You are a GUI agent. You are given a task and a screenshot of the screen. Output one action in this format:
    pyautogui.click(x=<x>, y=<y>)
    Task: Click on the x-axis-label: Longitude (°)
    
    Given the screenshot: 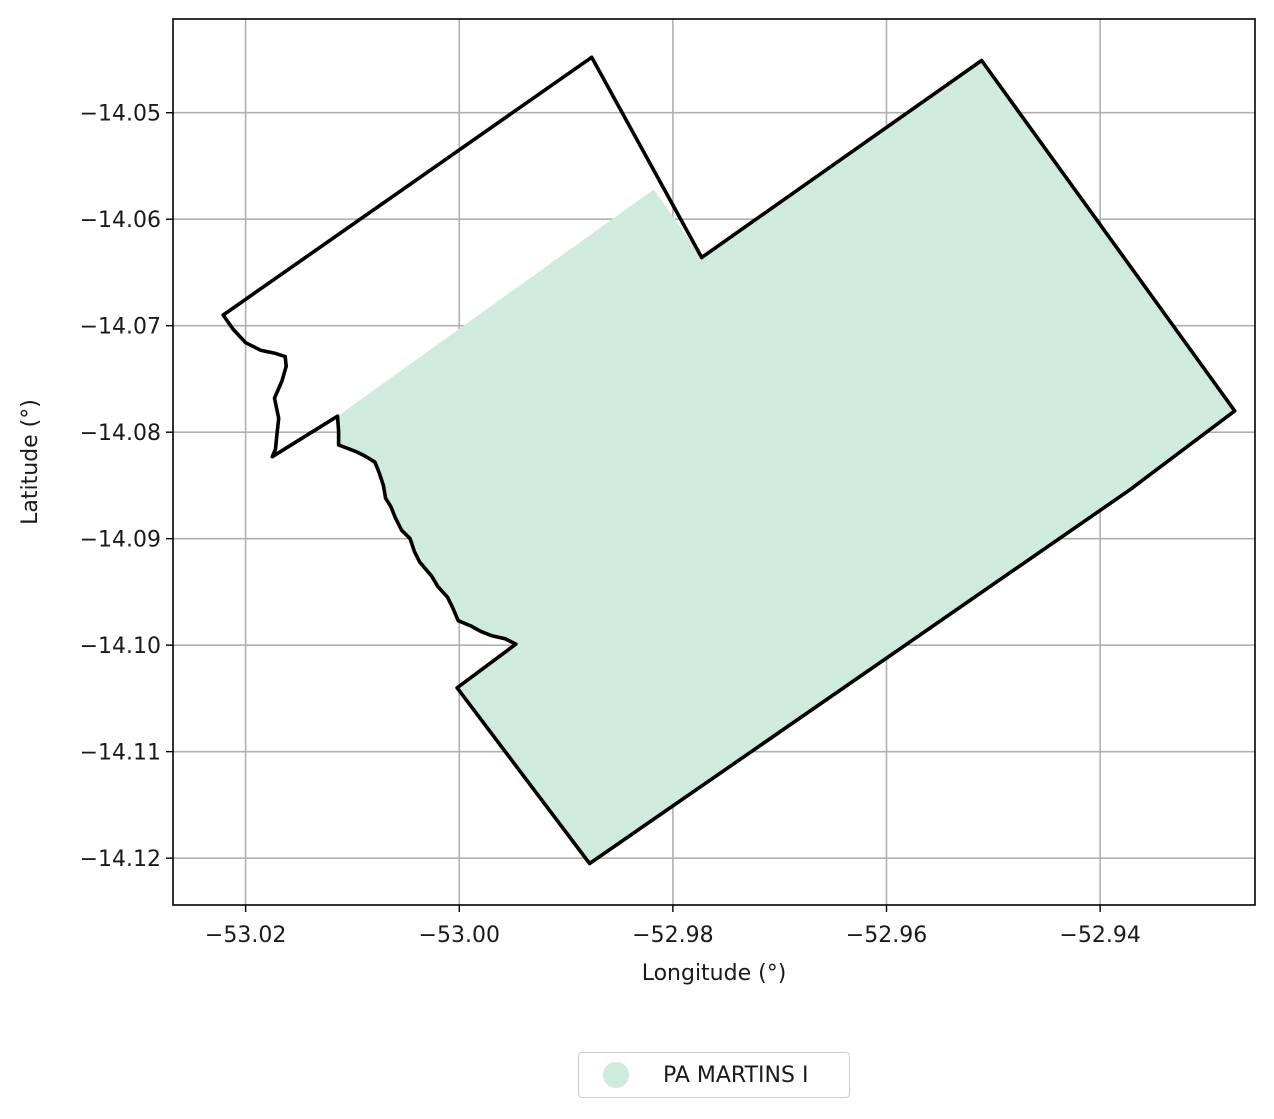 What is the action you would take?
    pyautogui.click(x=714, y=973)
    